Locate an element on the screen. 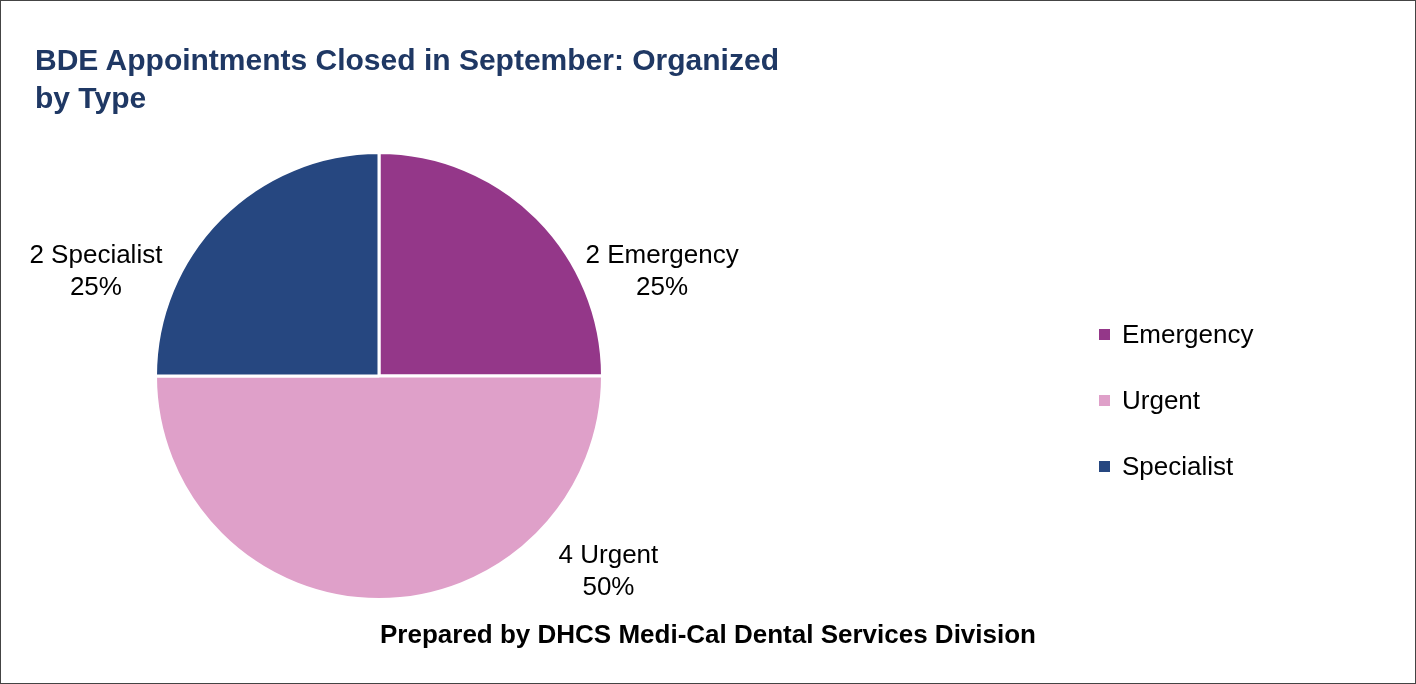  legend-label: Emergency is located at coordinates (1188, 334).